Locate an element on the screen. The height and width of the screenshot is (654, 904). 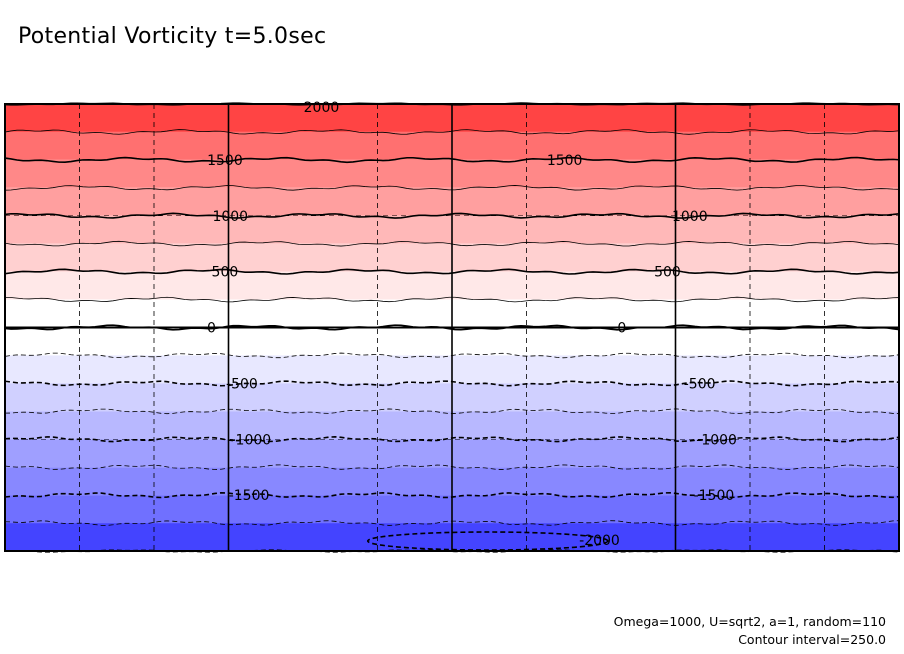
contour-label-6: 500 is located at coordinates (667, 273).